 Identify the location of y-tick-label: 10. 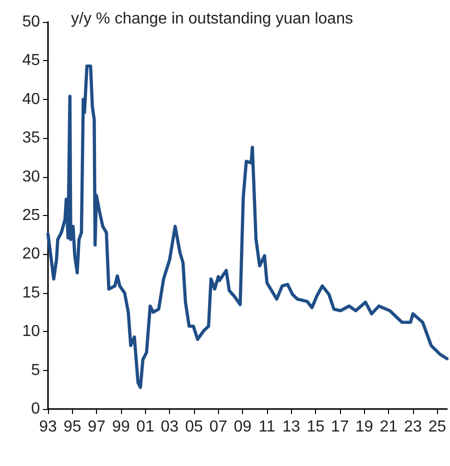
(31, 331).